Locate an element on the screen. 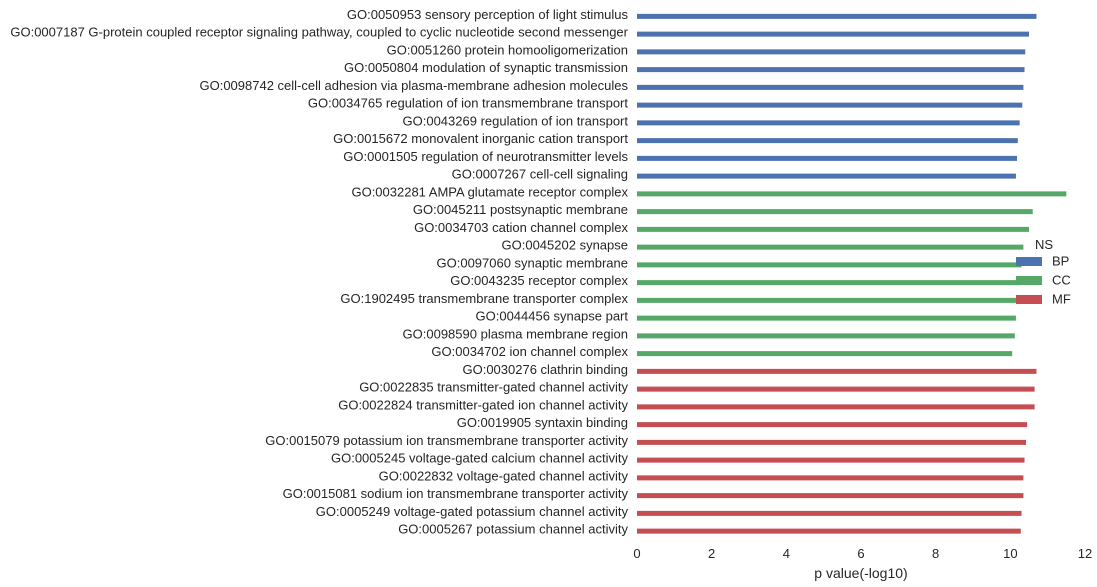 This screenshot has width=1097, height=587. x-tick-label: 6 is located at coordinates (860, 553).